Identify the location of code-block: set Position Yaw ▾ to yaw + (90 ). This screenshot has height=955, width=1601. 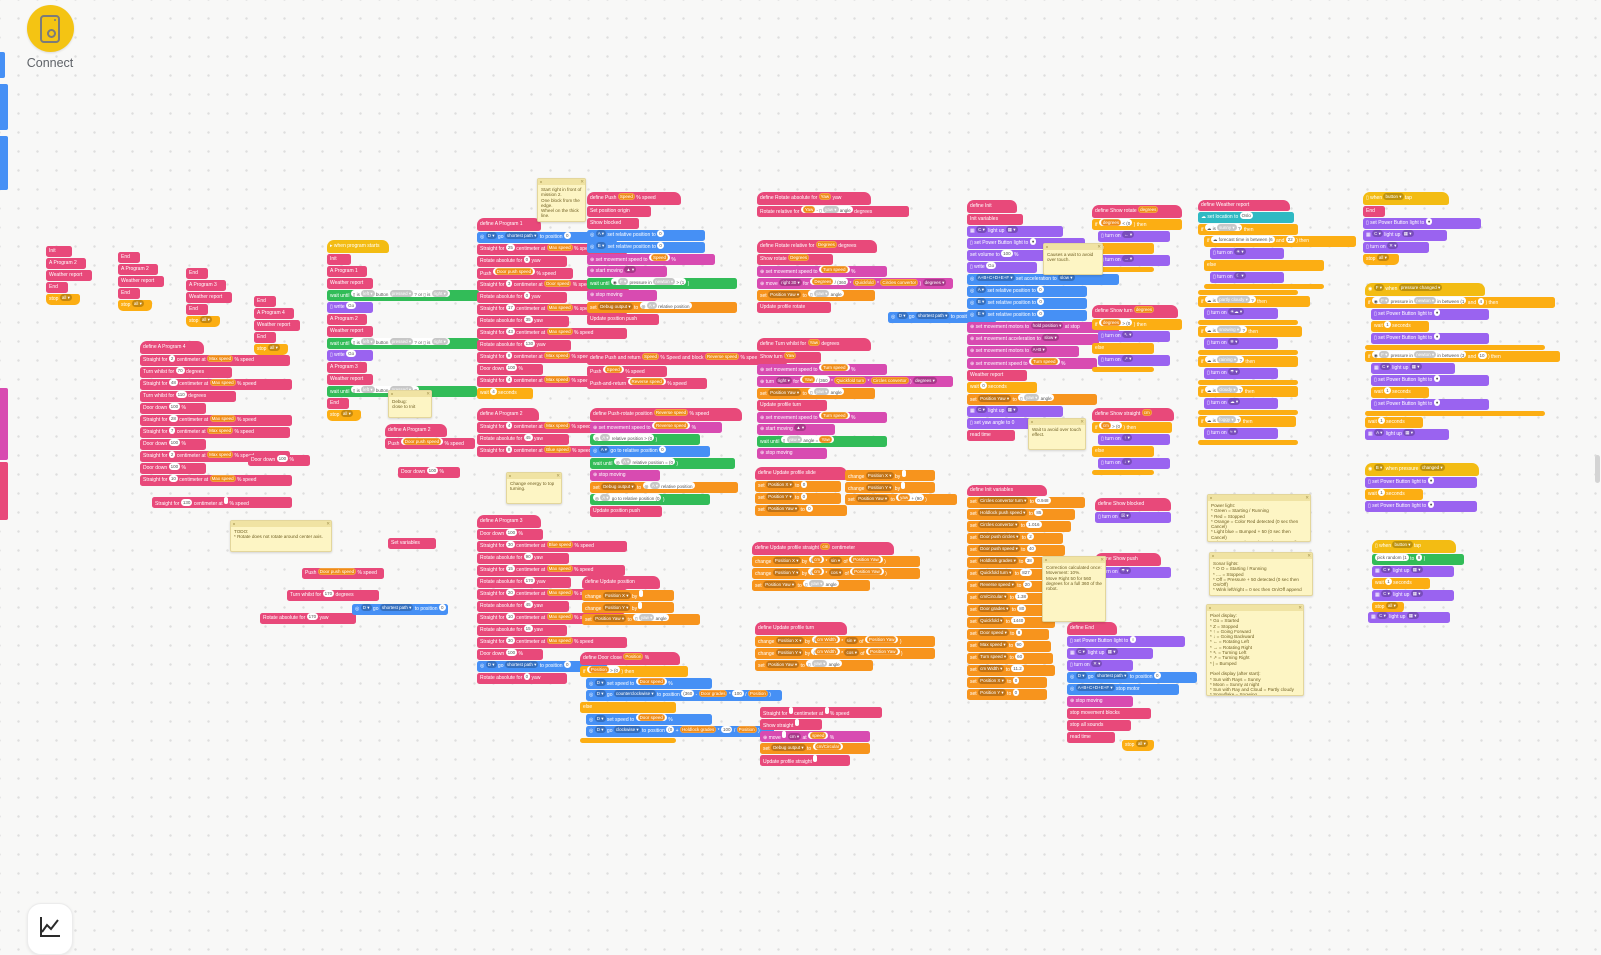
(901, 499).